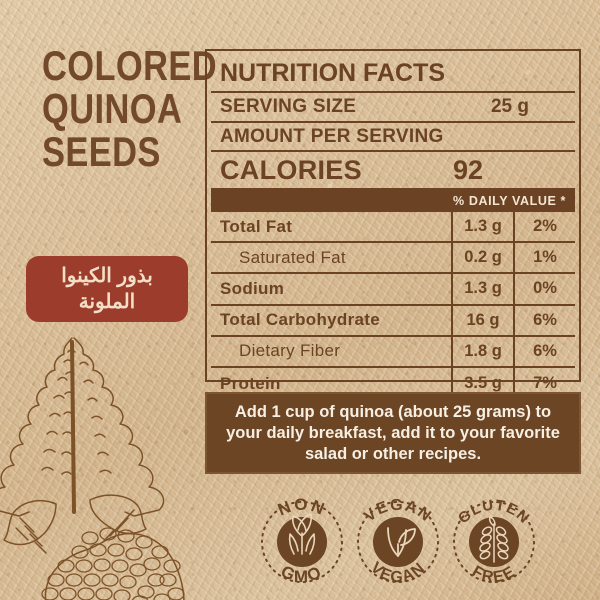 Image resolution: width=600 pixels, height=600 pixels. I want to click on table-row: Saturated Fat 0.2 g 1%, so click(393, 259).